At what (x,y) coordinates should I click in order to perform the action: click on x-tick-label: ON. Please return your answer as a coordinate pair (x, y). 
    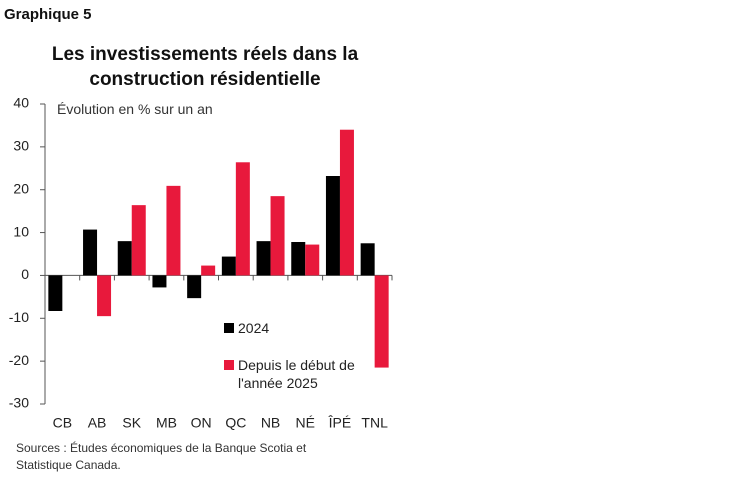
    Looking at the image, I should click on (201, 423).